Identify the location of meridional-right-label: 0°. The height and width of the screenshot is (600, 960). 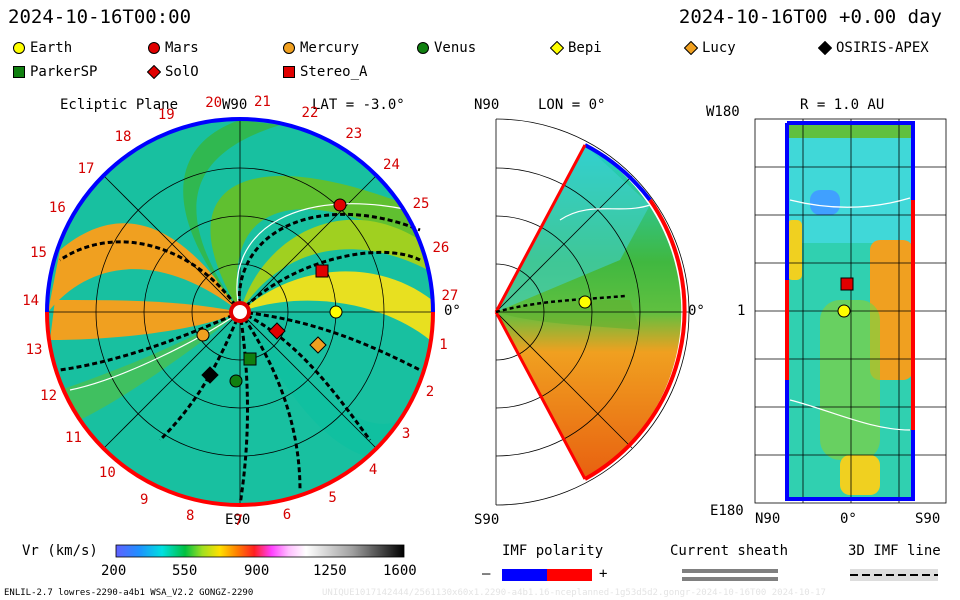
(696, 311).